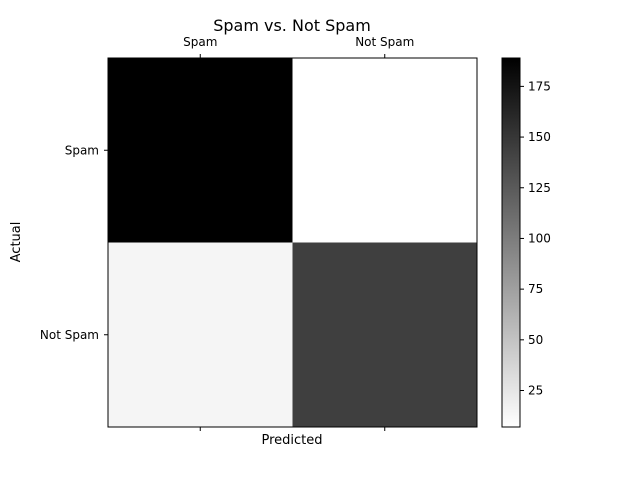 The image size is (640, 480). Describe the element at coordinates (539, 188) in the screenshot. I see `colorbar-tick-label: 125` at that location.